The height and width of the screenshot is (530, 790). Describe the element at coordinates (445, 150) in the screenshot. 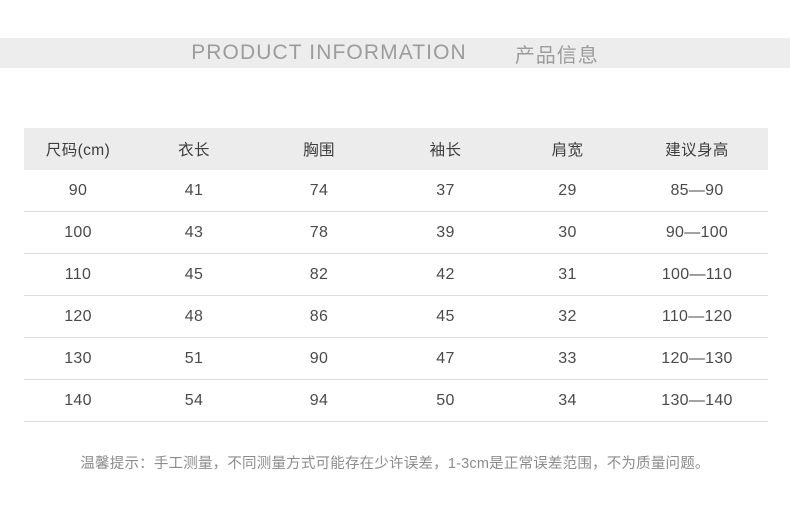

I see `column-header-sleeve: 袖长` at that location.